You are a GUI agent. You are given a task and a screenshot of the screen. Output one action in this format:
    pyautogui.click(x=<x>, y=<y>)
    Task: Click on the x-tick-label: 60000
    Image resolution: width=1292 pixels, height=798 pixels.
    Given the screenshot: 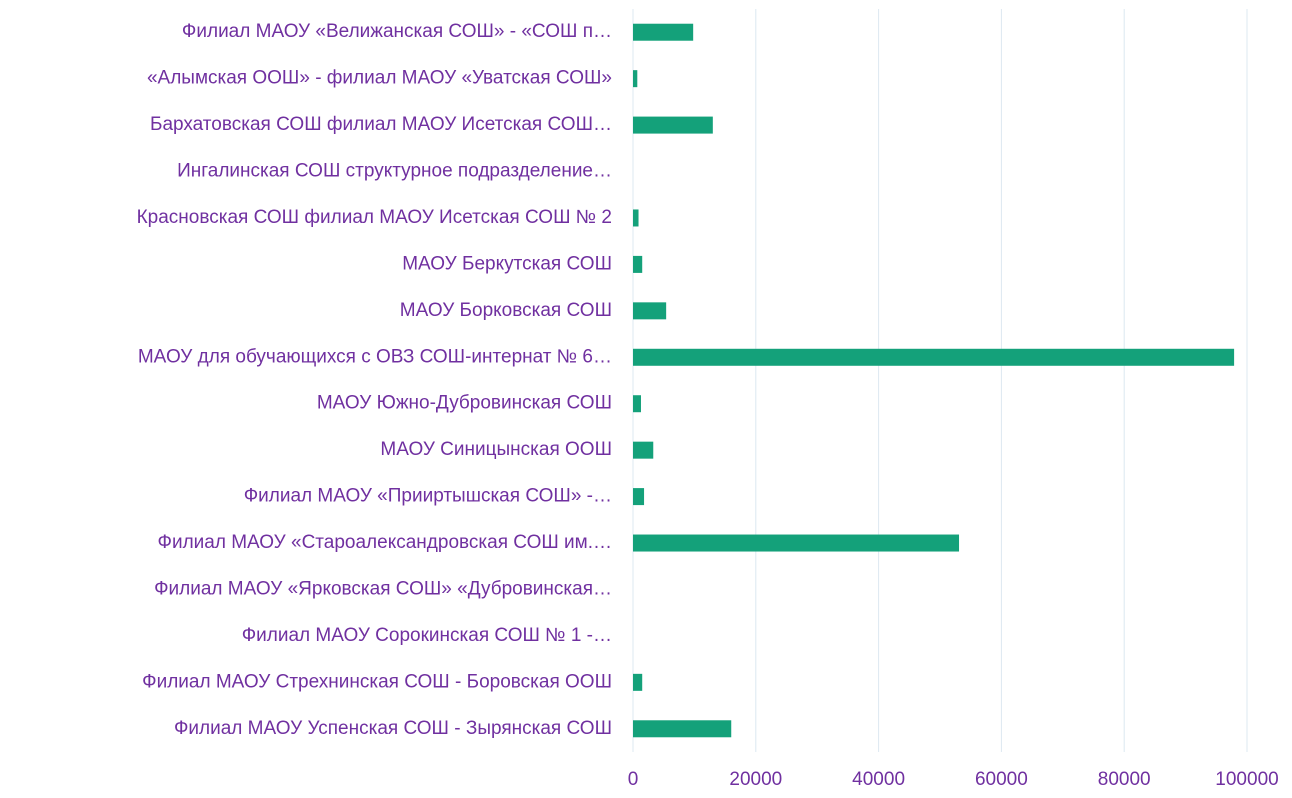 What is the action you would take?
    pyautogui.click(x=1001, y=779)
    